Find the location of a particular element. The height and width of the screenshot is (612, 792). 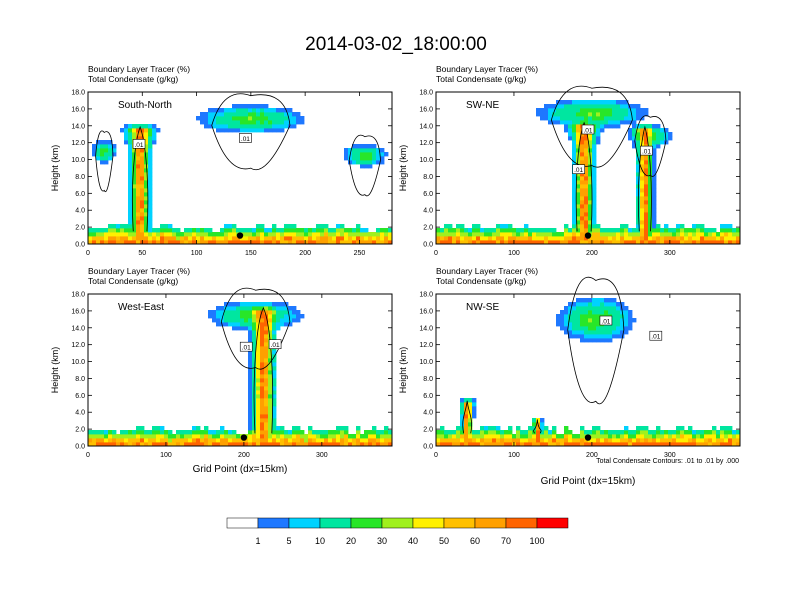

y-tick-label: 18.0 is located at coordinates (426, 295).